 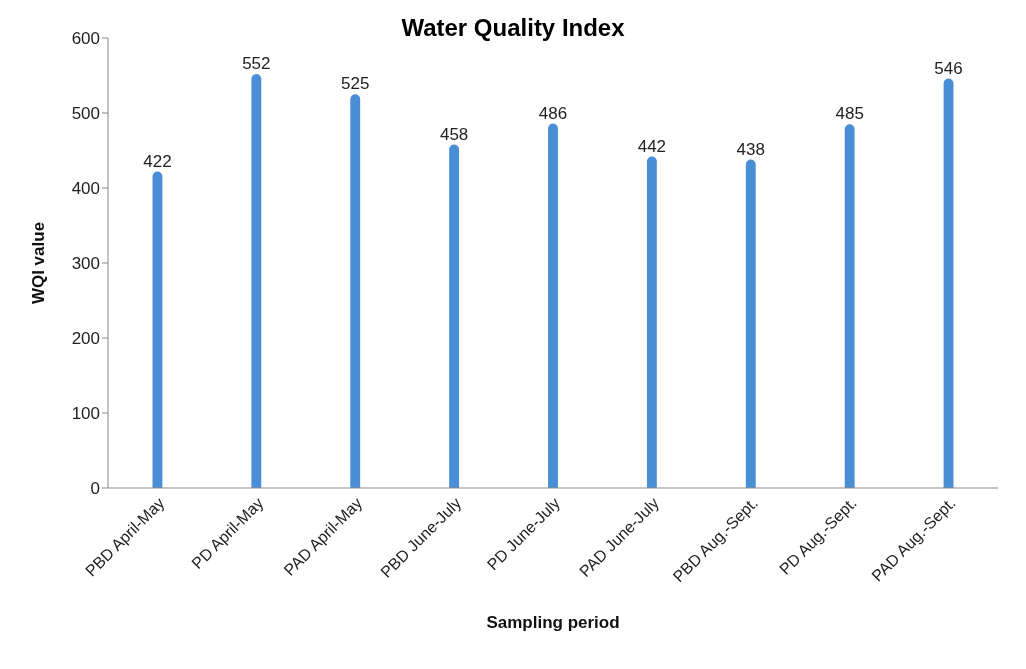 What do you see at coordinates (355, 84) in the screenshot?
I see `data-label: 525` at bounding box center [355, 84].